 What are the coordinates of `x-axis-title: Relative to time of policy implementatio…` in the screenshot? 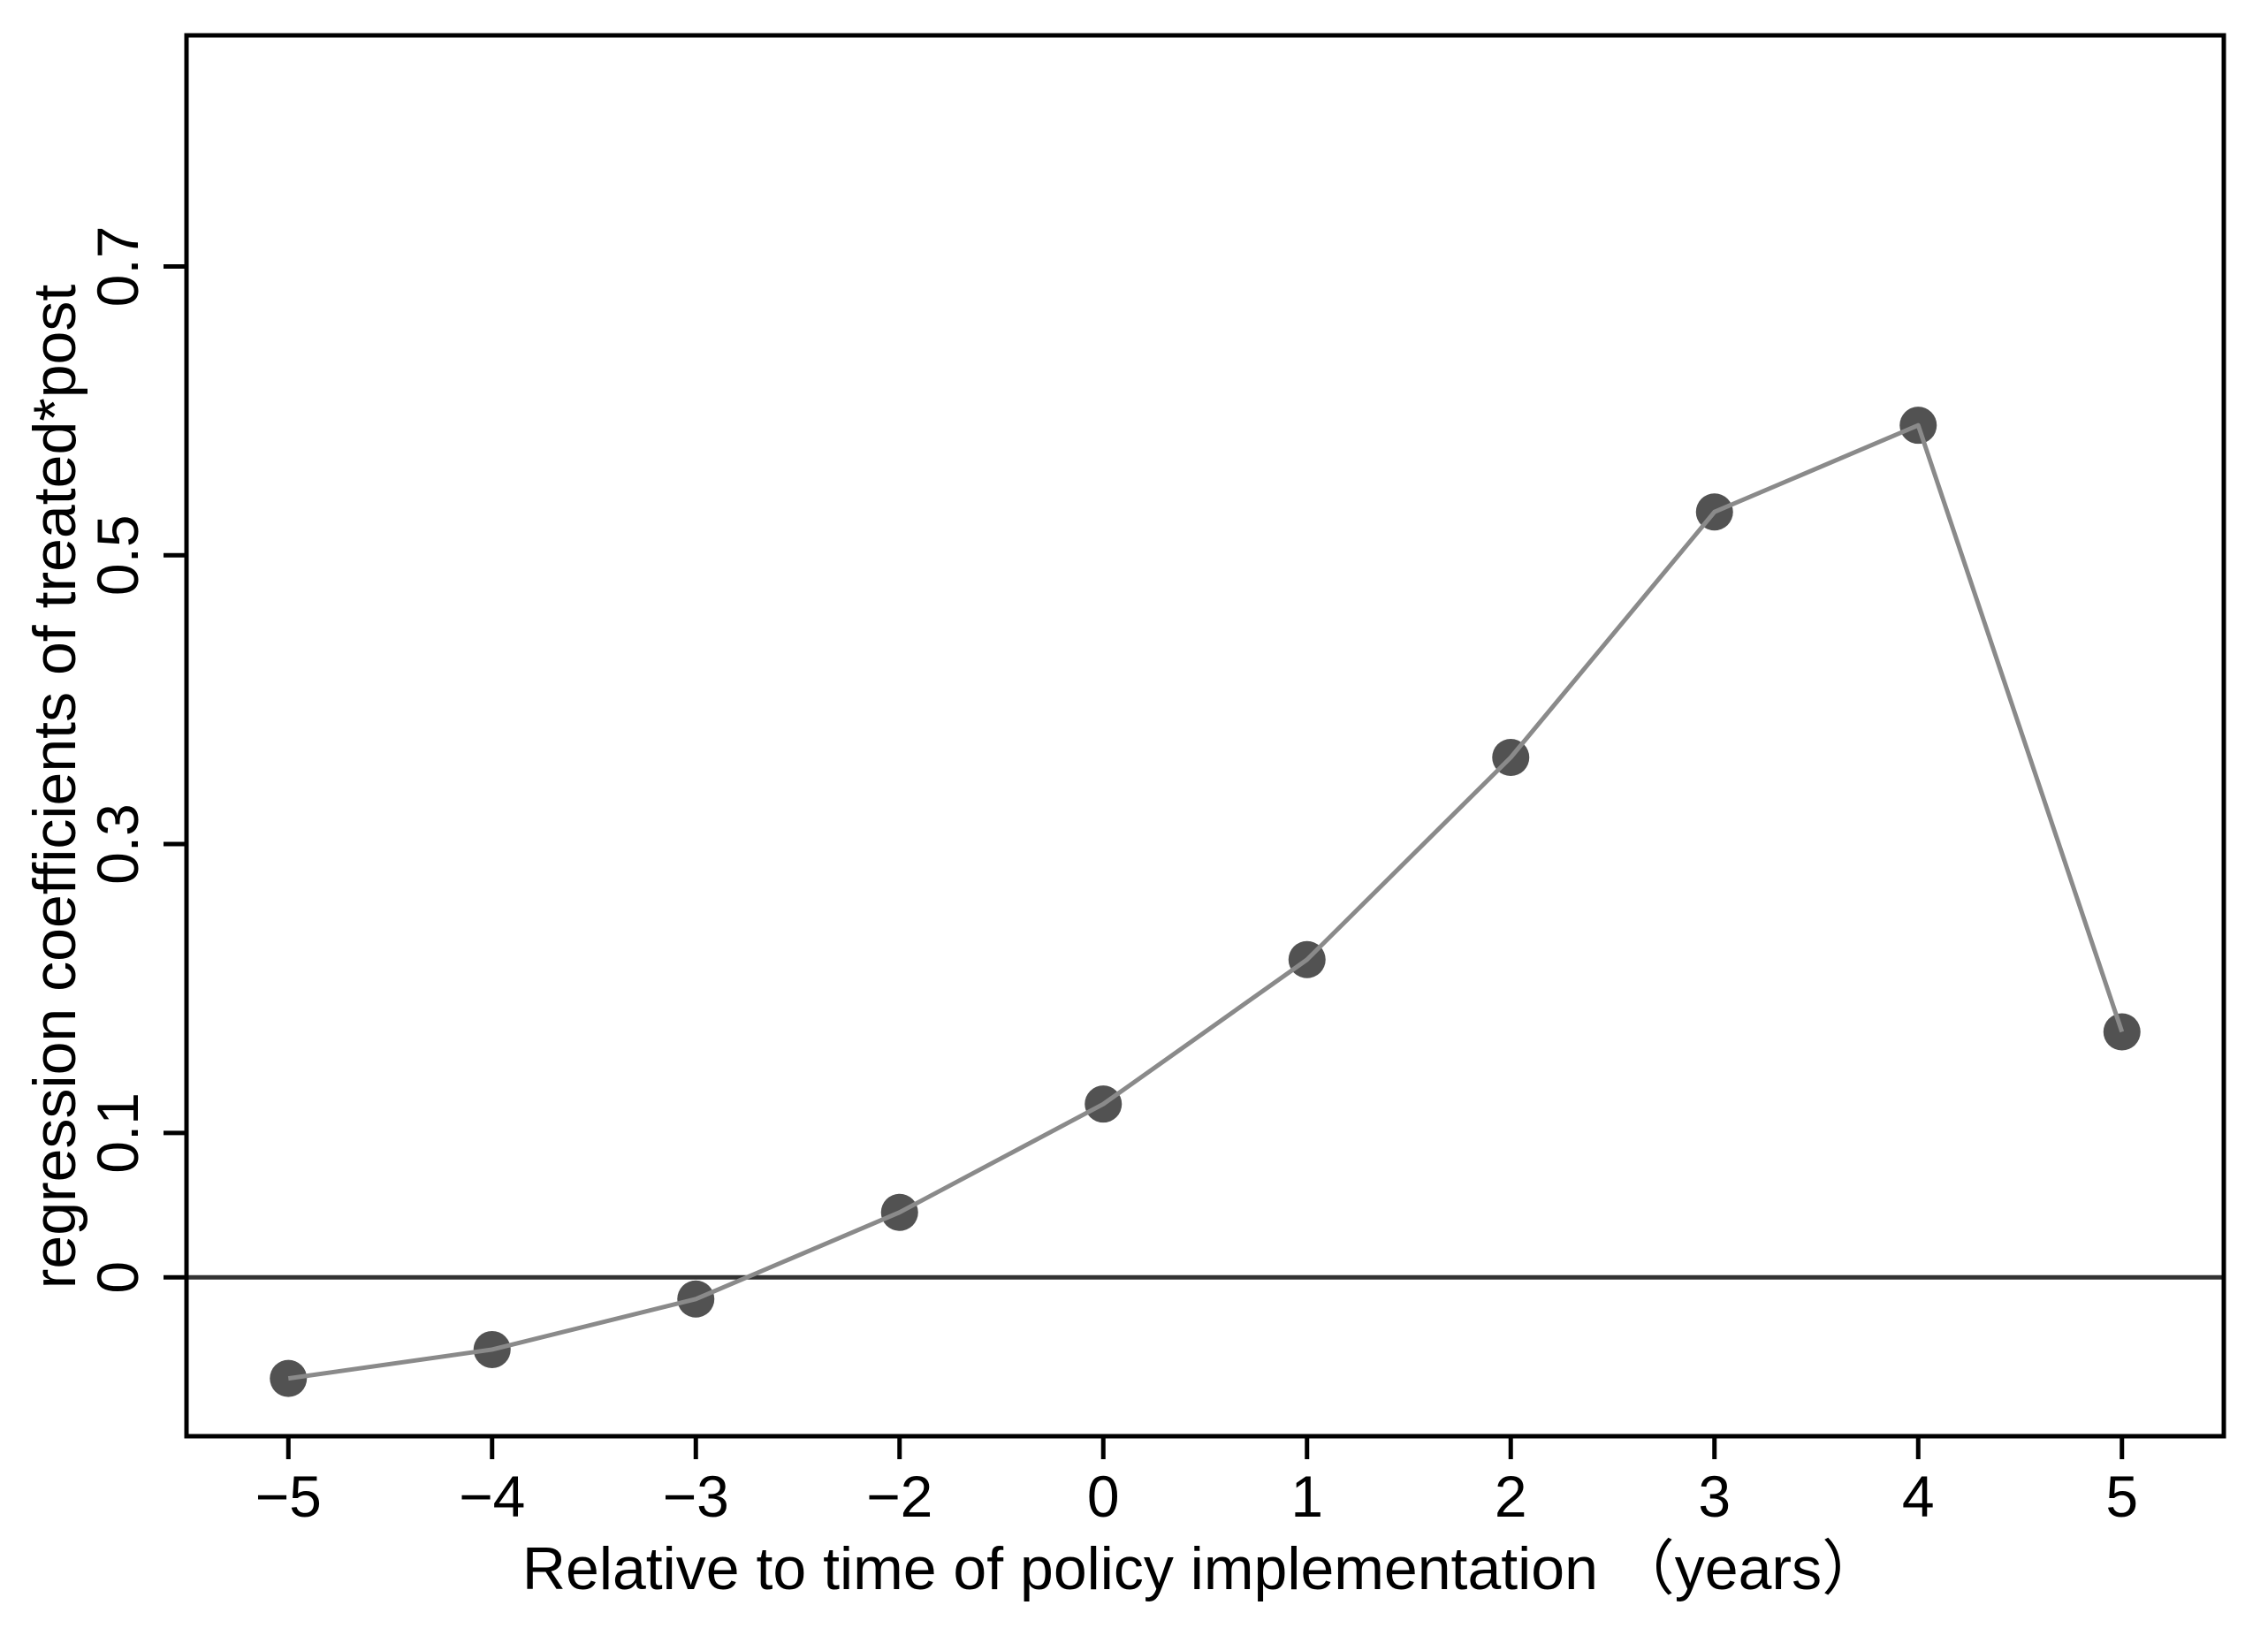 It's located at (1202, 1568).